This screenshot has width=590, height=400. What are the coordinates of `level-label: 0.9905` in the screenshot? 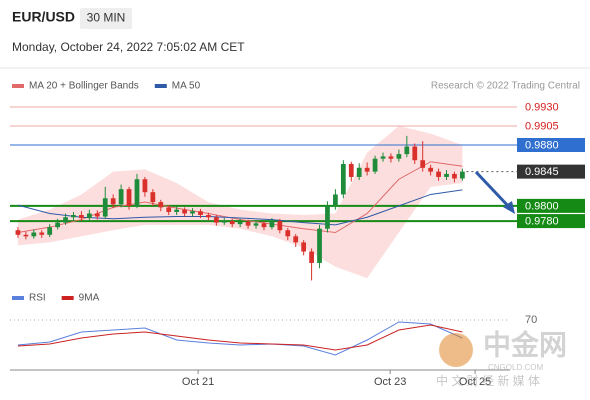 It's located at (542, 126).